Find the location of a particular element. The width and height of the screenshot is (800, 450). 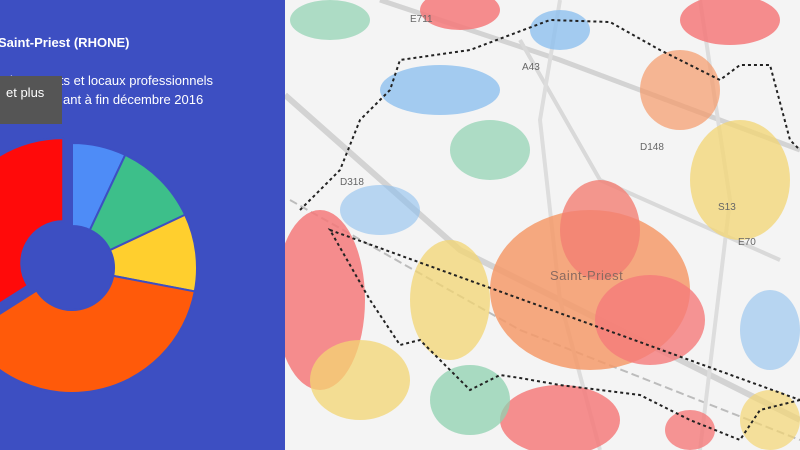

road-label: D318 is located at coordinates (352, 182).